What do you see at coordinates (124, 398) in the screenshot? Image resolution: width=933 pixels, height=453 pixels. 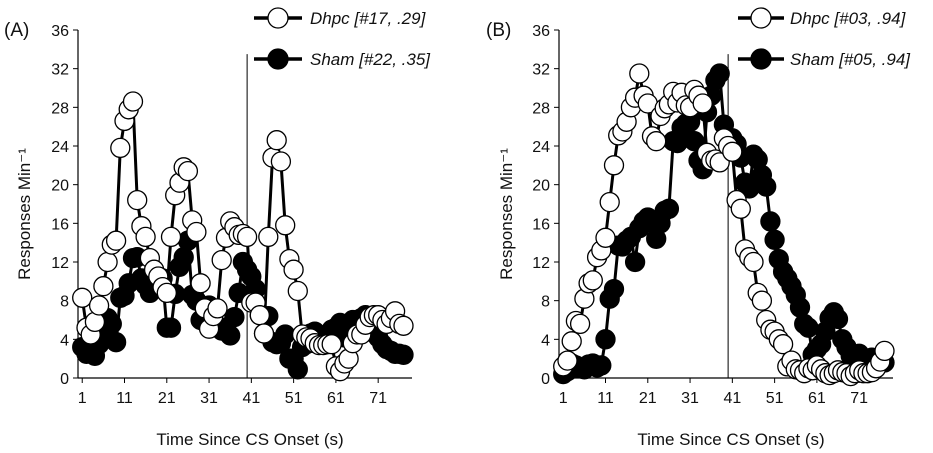 I see `panel-a-x-tick-label: 11` at bounding box center [124, 398].